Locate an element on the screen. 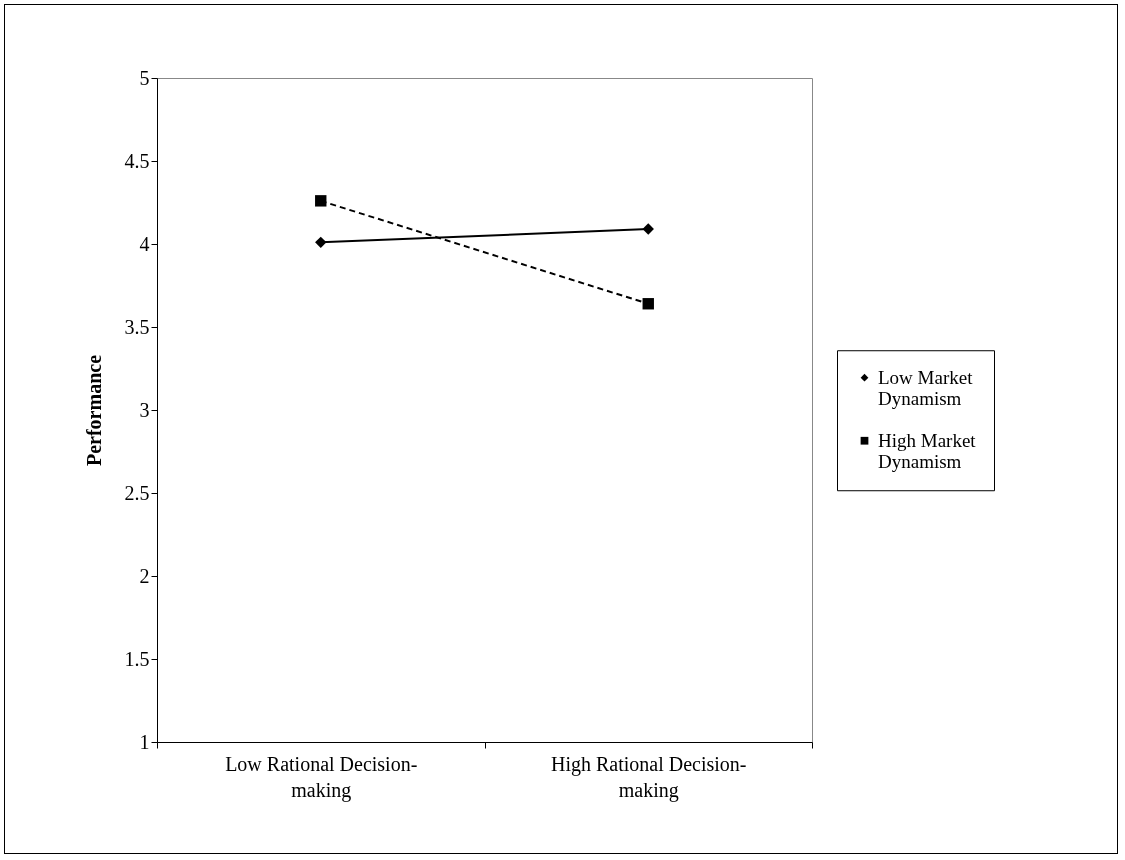 This screenshot has width=1125, height=860. x-tick-label: High Rational Decision-making is located at coordinates (648, 777).